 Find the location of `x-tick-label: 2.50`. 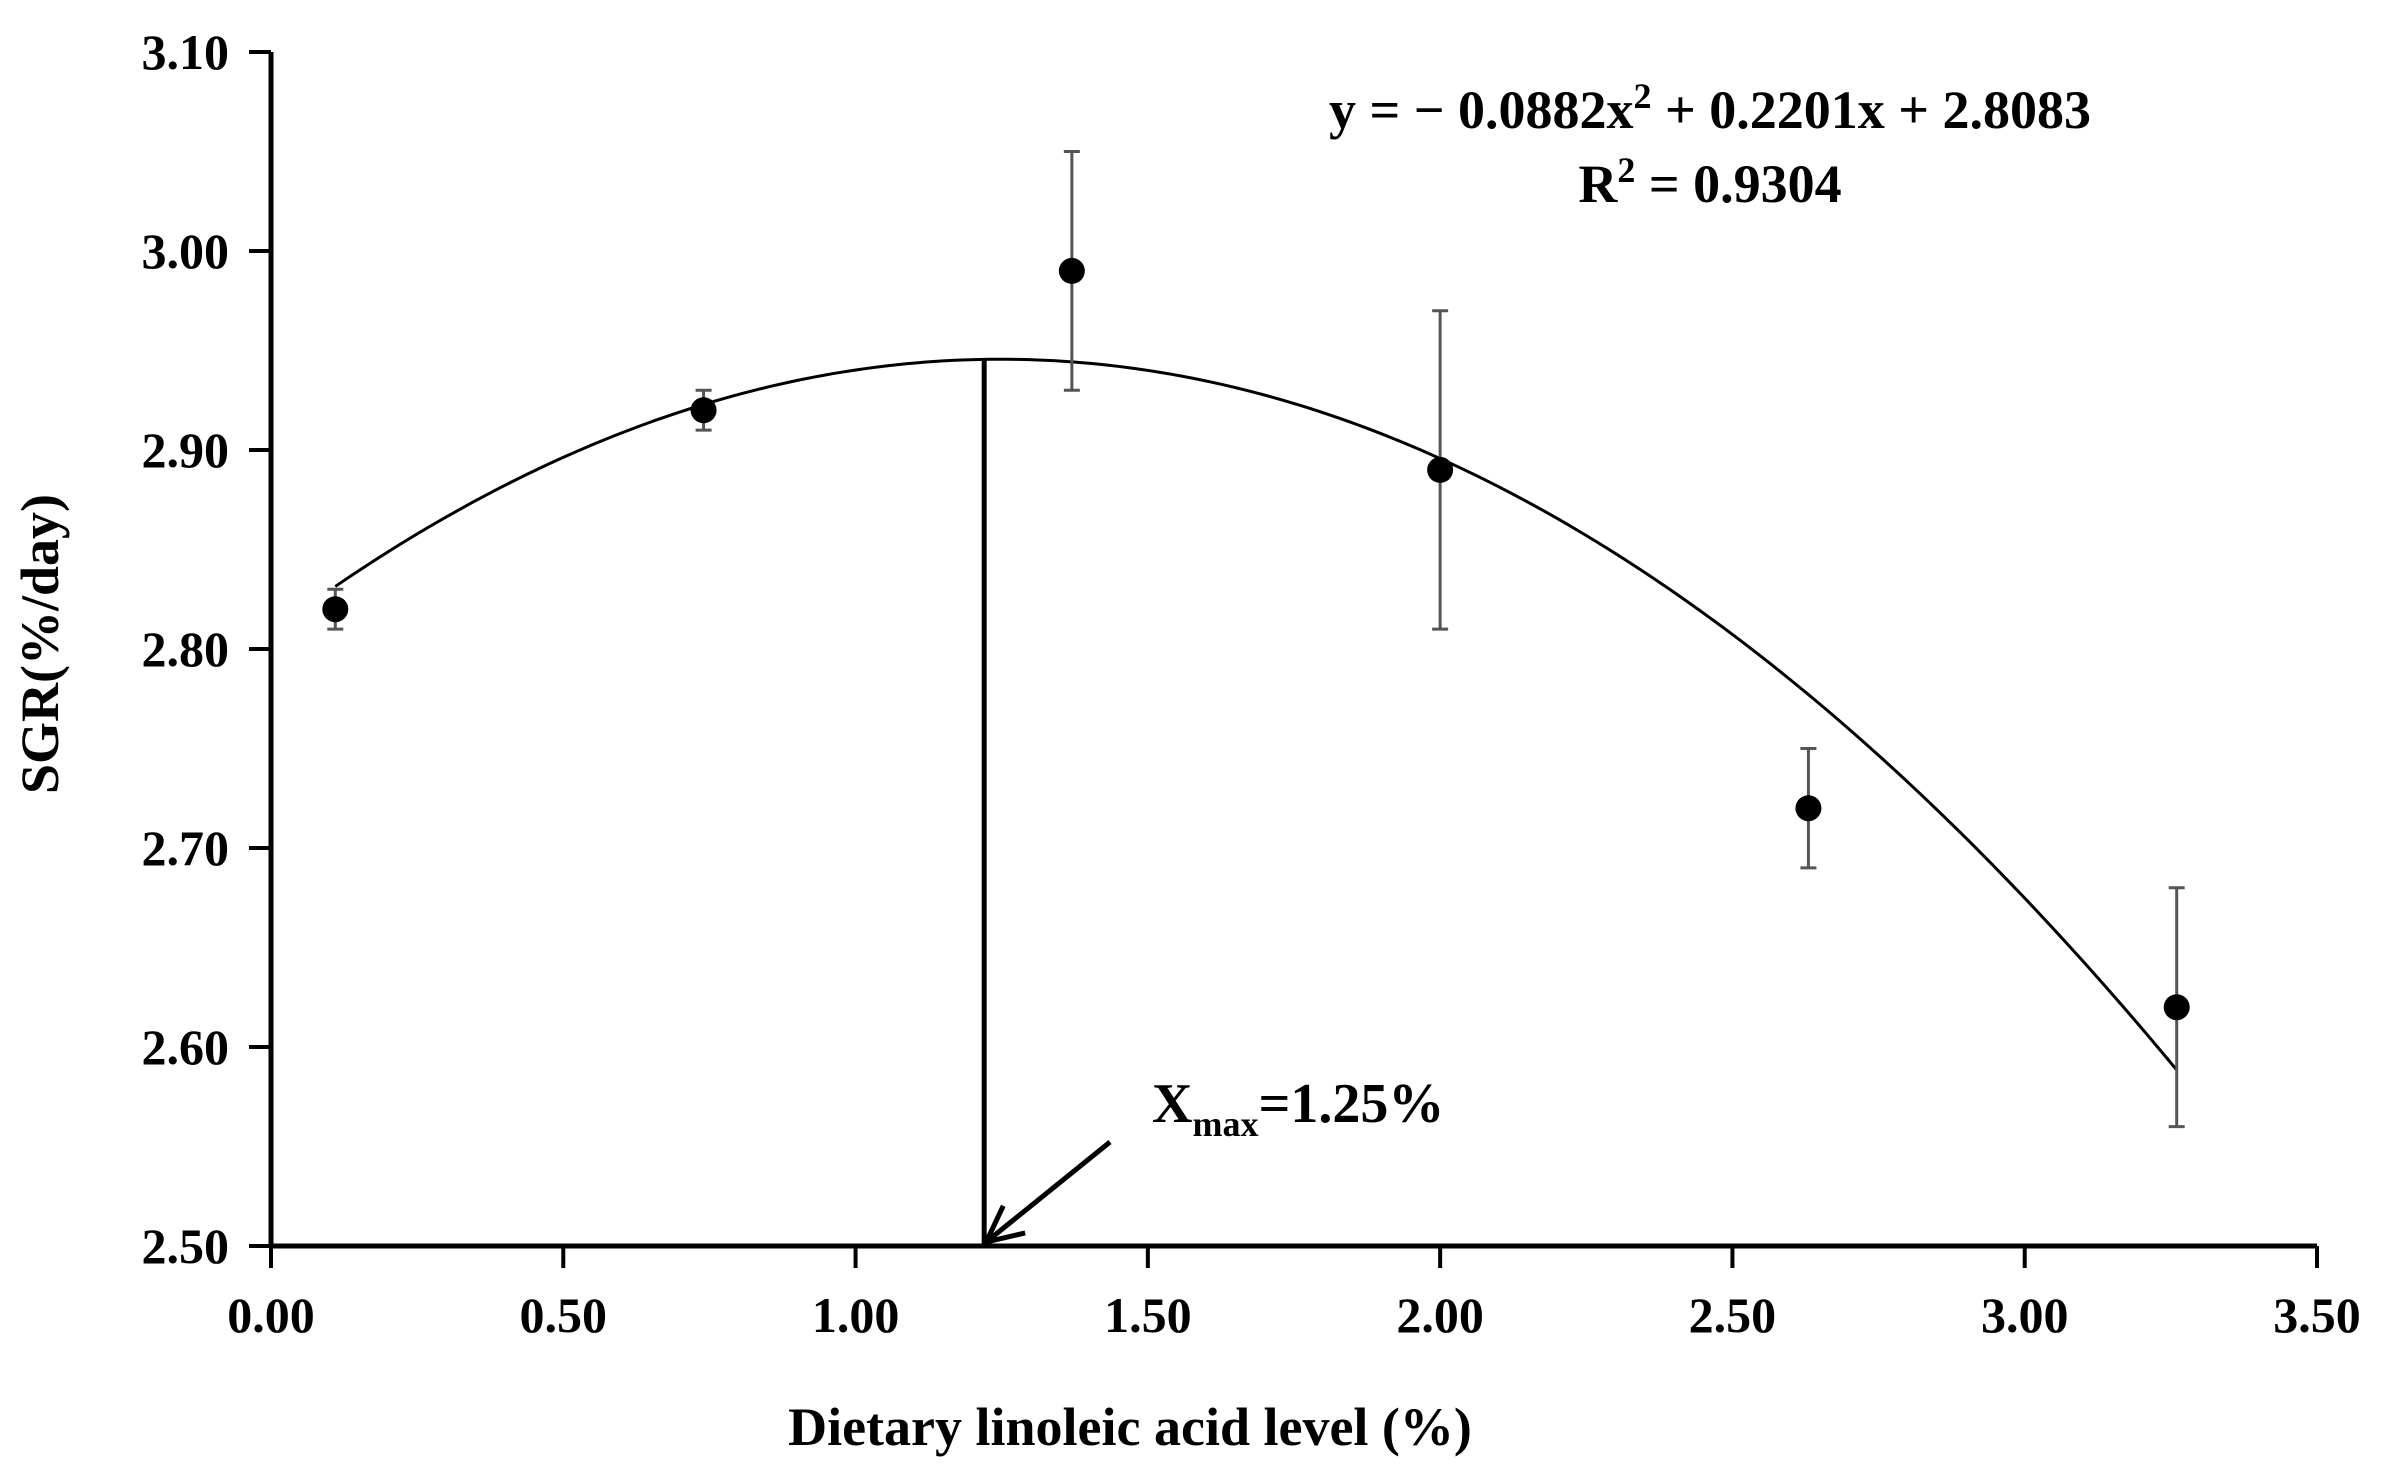

x-tick-label: 2.50 is located at coordinates (1733, 1315).